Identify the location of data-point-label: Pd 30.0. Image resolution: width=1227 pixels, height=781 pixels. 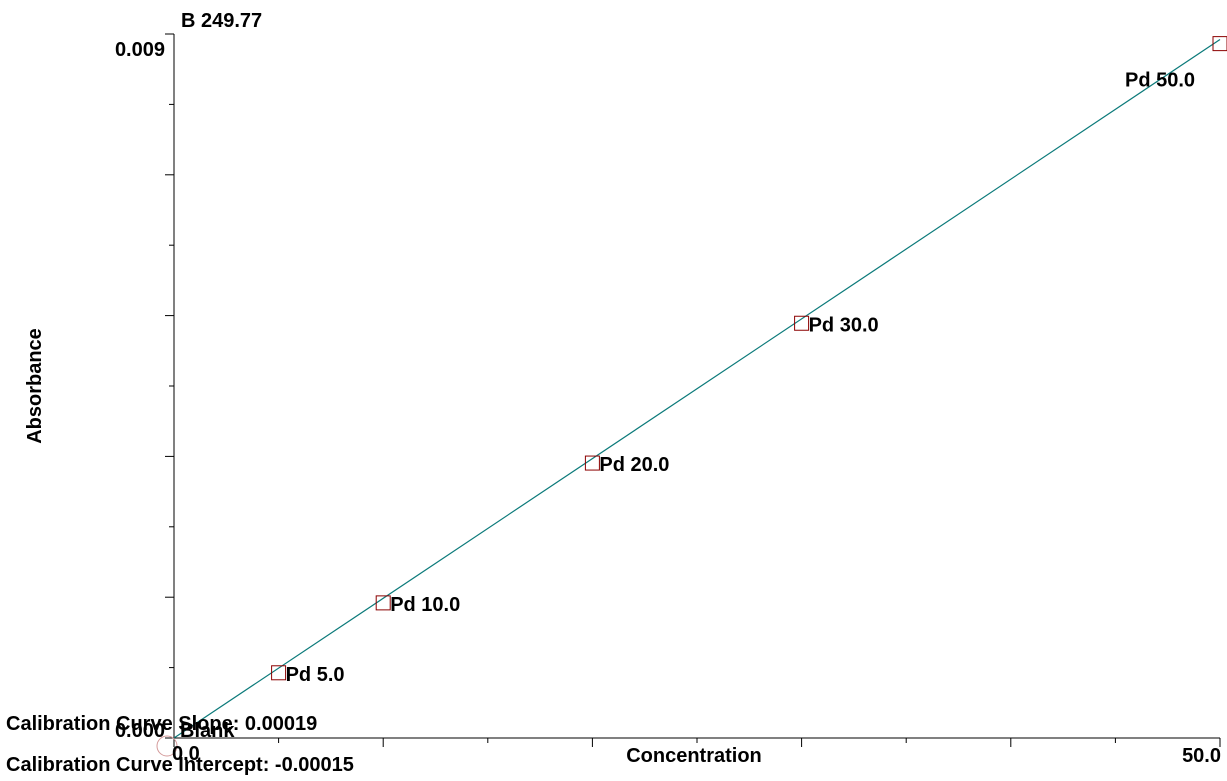
(844, 325).